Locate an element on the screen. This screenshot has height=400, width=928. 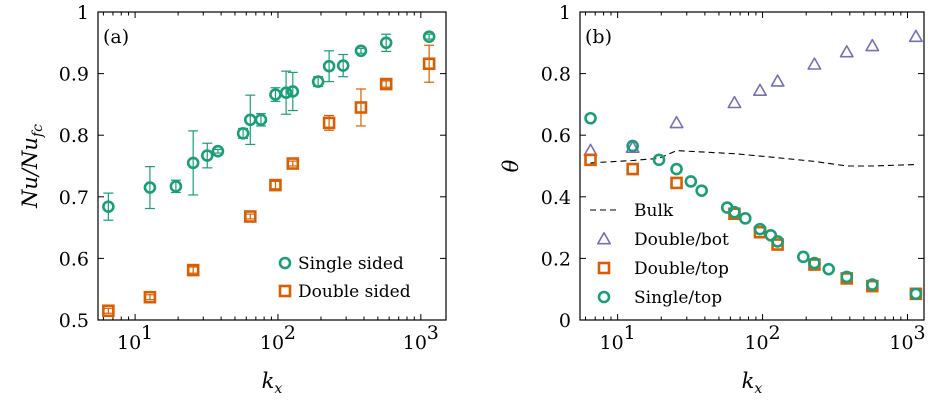
legend-entry: Single sided is located at coordinates (341, 264).